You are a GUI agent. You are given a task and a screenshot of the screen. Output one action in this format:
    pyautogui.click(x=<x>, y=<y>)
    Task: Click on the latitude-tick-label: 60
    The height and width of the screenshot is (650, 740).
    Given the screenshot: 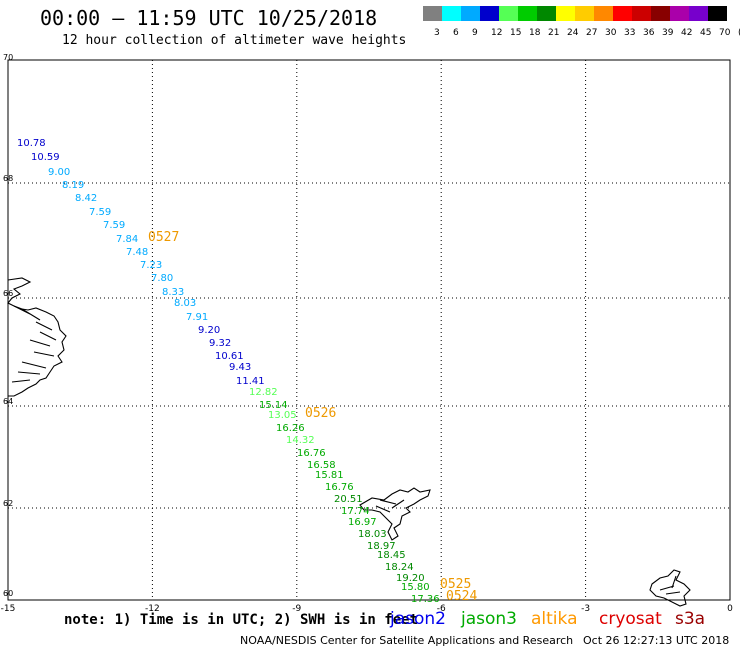 What is the action you would take?
    pyautogui.click(x=8, y=593)
    